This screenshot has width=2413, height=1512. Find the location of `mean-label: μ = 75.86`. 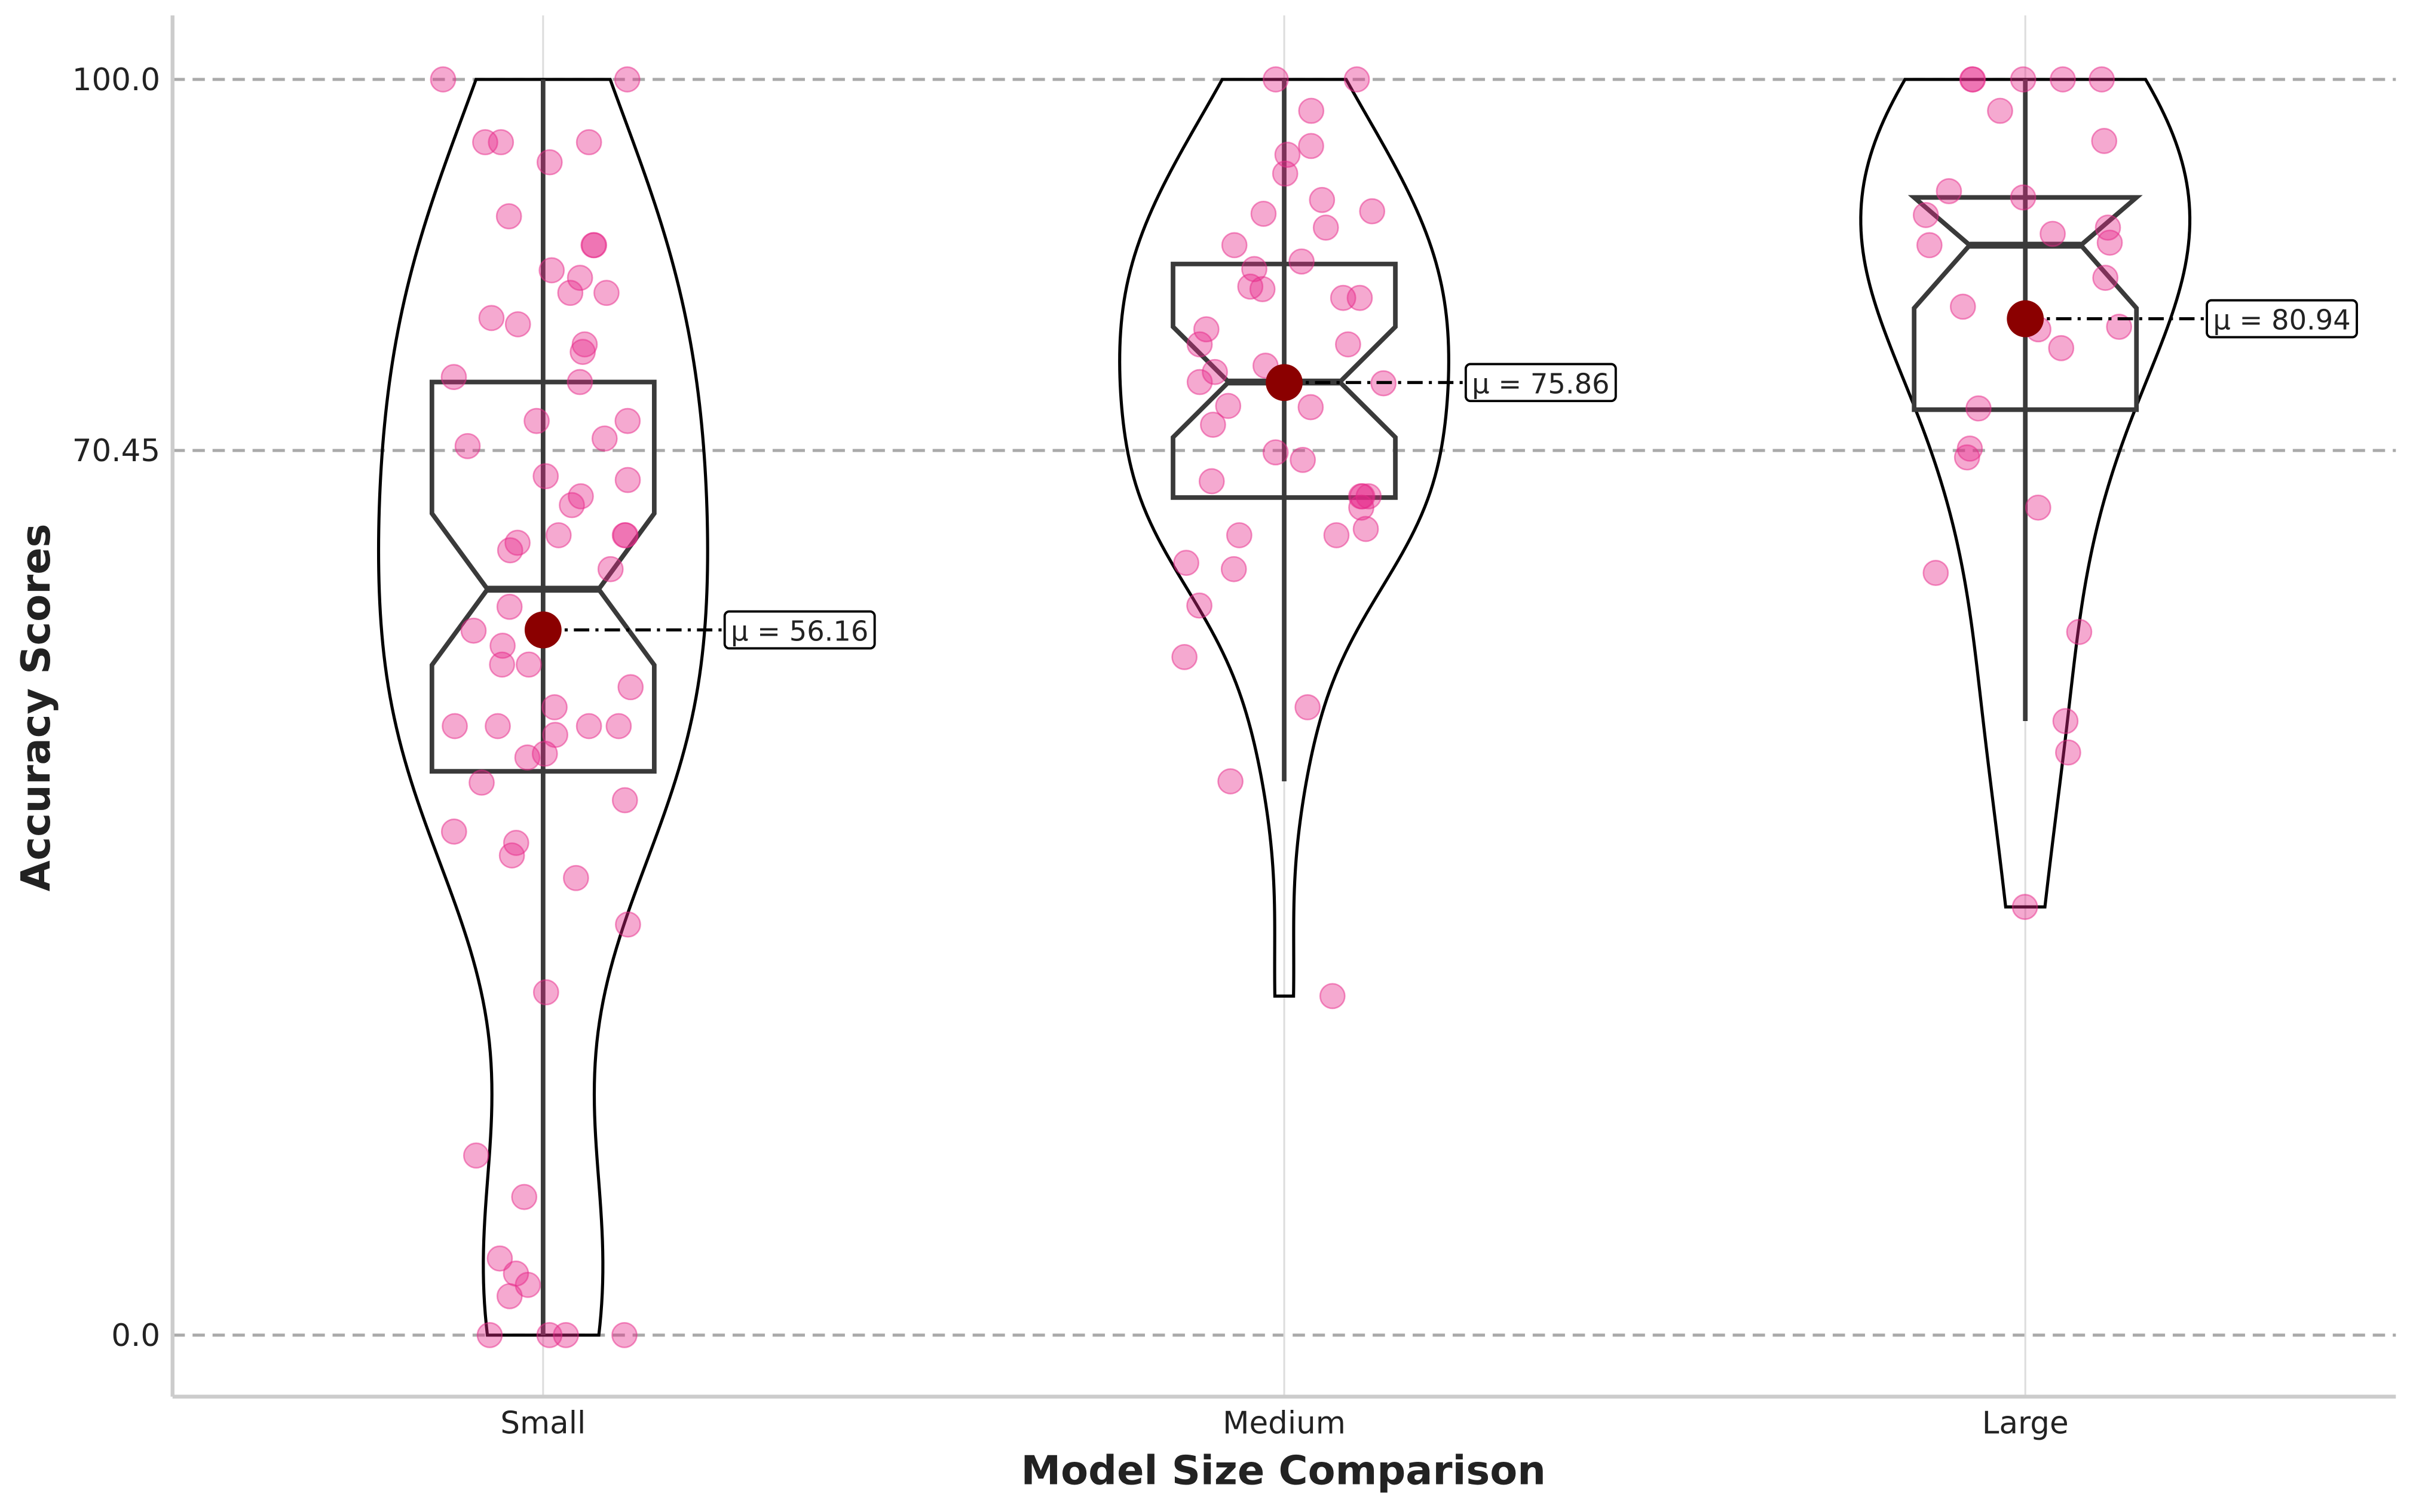

mean-label: μ = 75.86 is located at coordinates (1540, 383).